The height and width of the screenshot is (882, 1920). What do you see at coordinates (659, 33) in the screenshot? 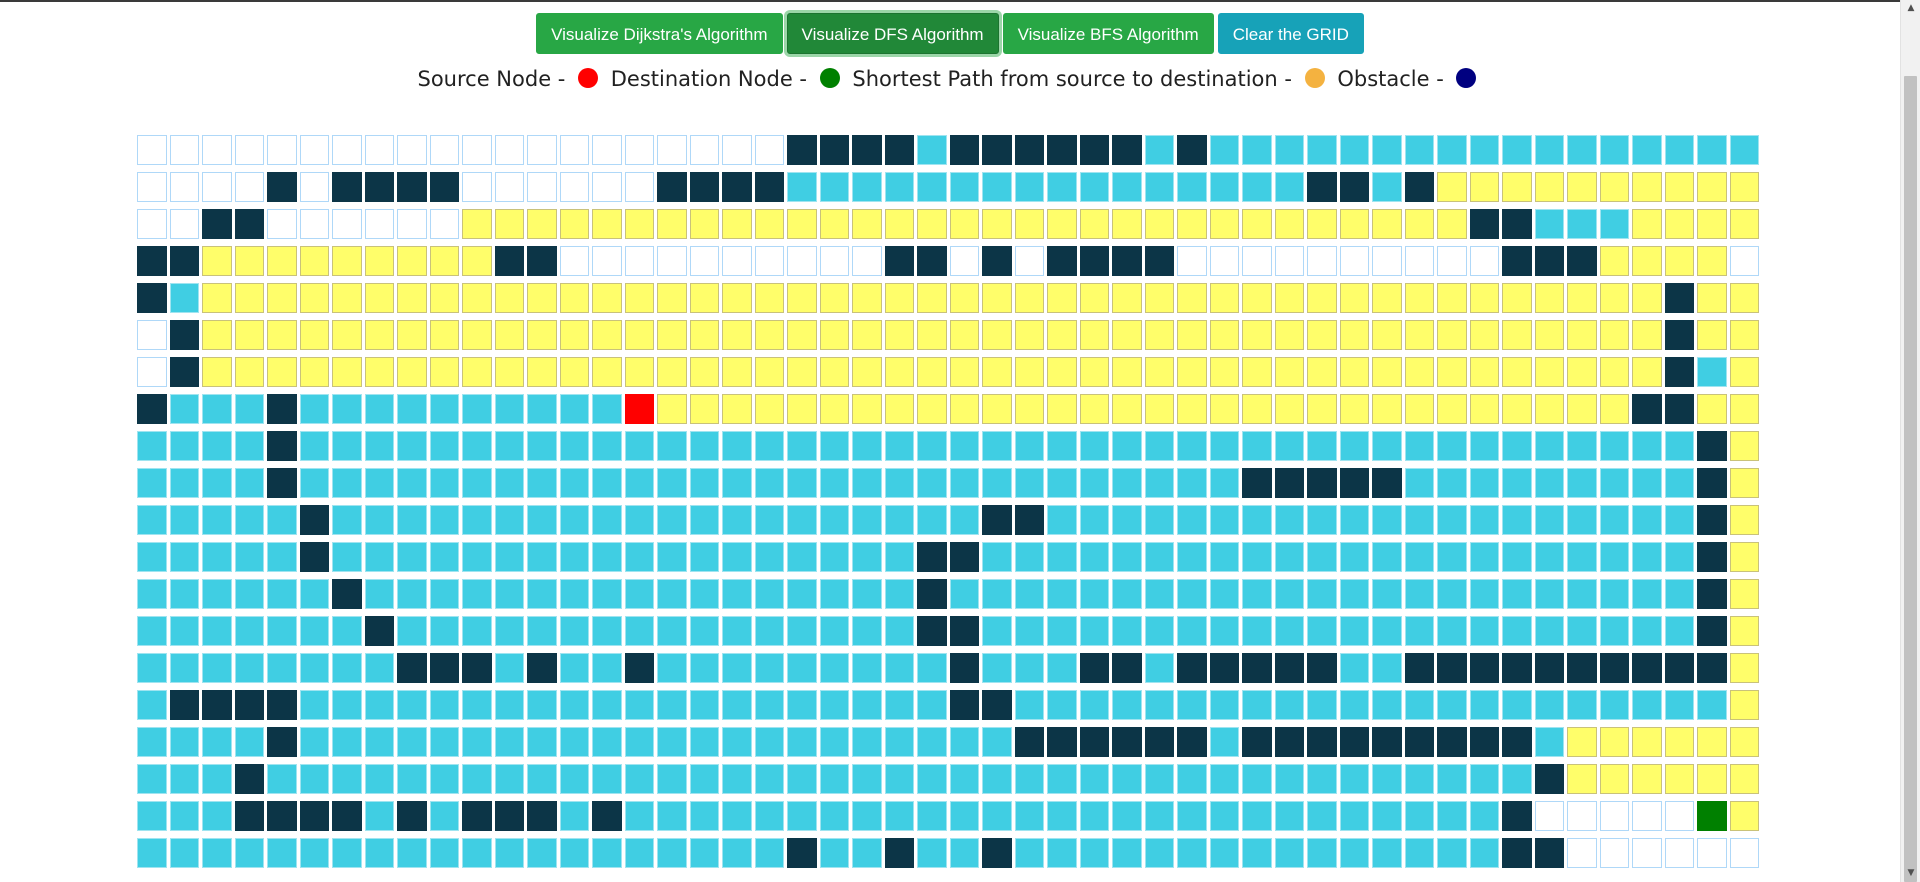
I see `visualize-dijkstra-button: Visualize Dijkstra's Algorithm` at bounding box center [659, 33].